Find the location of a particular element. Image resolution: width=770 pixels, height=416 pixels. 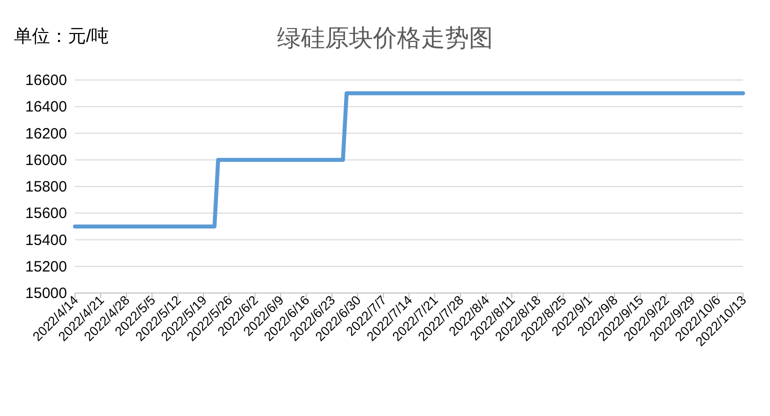

y-tick-label: 15200 is located at coordinates (46, 267).